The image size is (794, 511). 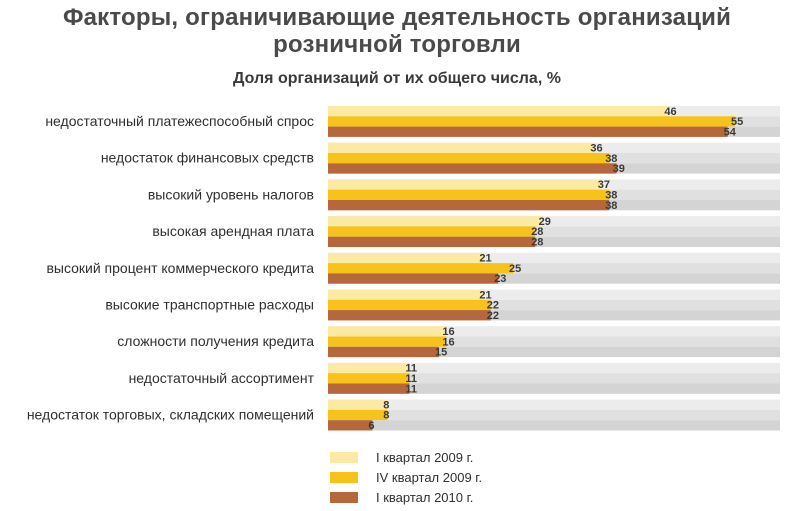 I want to click on chart-title-line-2: розничной торговли, so click(x=397, y=44).